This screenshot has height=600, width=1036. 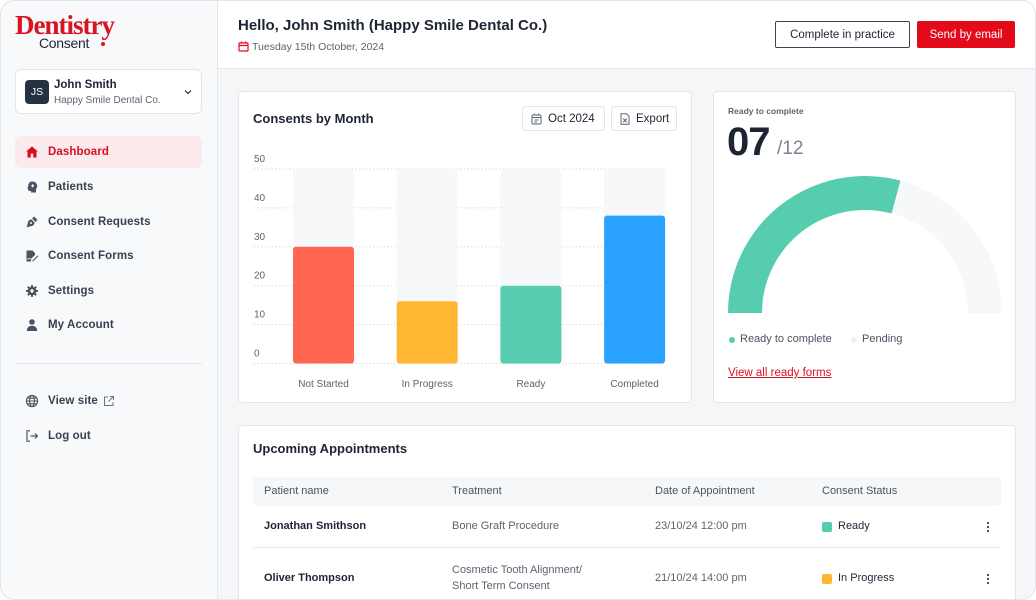 I want to click on bar-not-started, so click(x=323, y=305).